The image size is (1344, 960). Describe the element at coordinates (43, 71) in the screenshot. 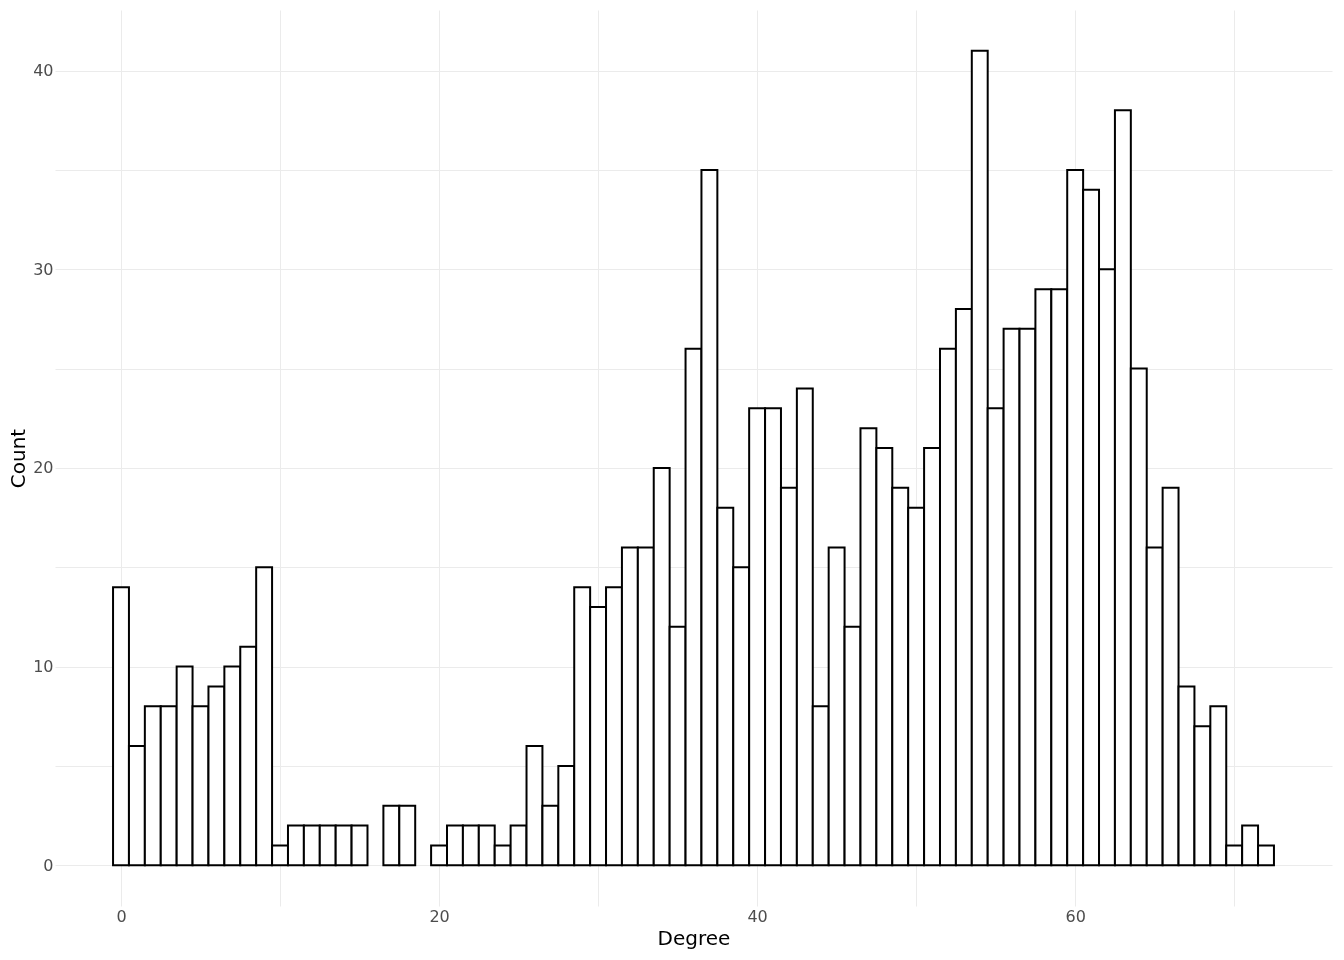

I see `y-tick-label: 40` at that location.